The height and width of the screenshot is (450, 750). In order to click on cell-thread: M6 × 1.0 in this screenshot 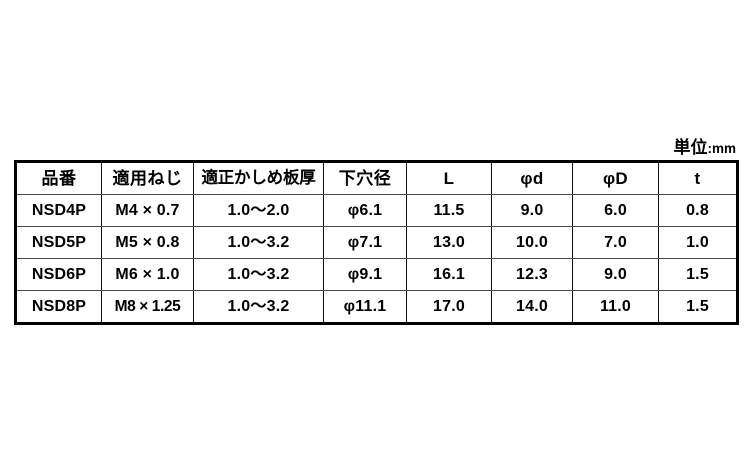, I will do `click(147, 274)`.